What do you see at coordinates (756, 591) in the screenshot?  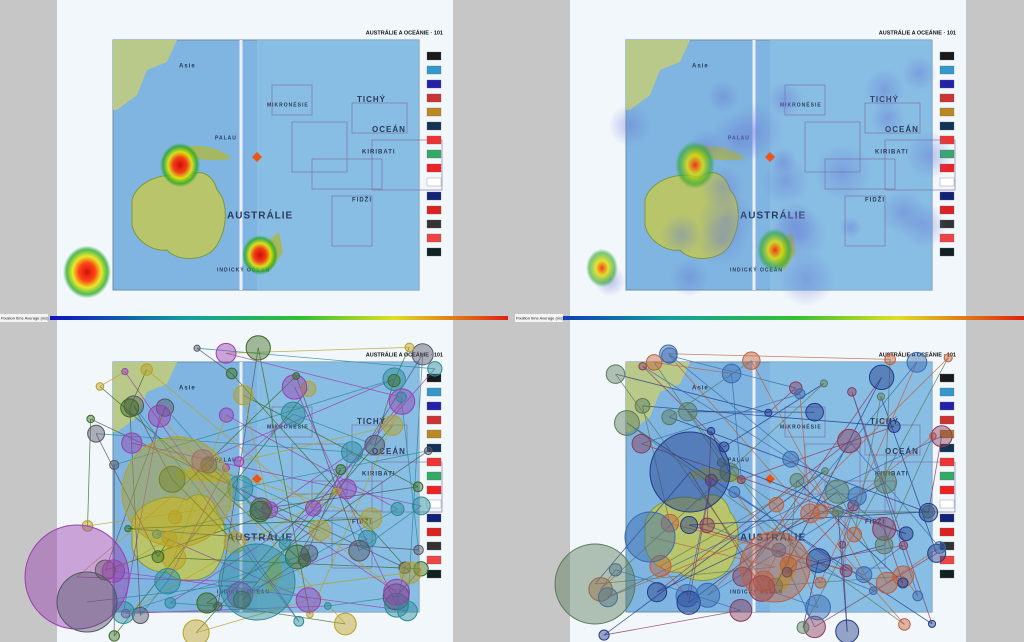 I see `map-label: INDICKÝ OCEÁN` at bounding box center [756, 591].